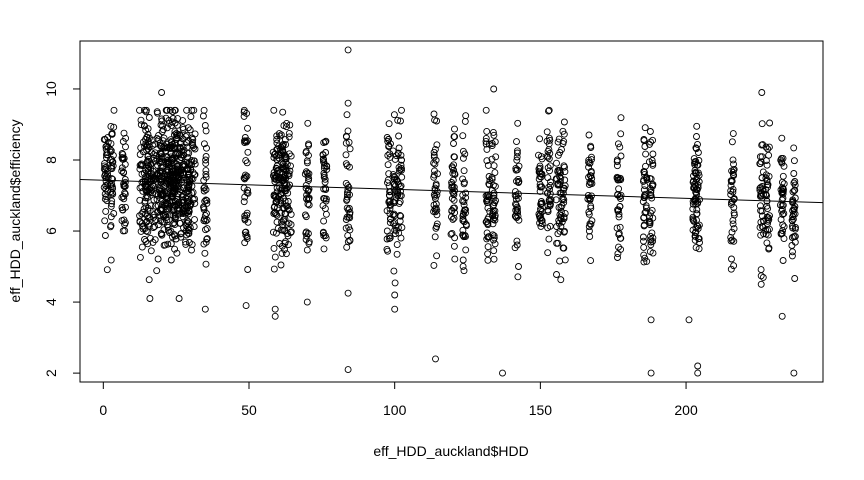 This screenshot has width=864, height=480. Describe the element at coordinates (51, 89) in the screenshot. I see `y-tick-label: 10` at that location.